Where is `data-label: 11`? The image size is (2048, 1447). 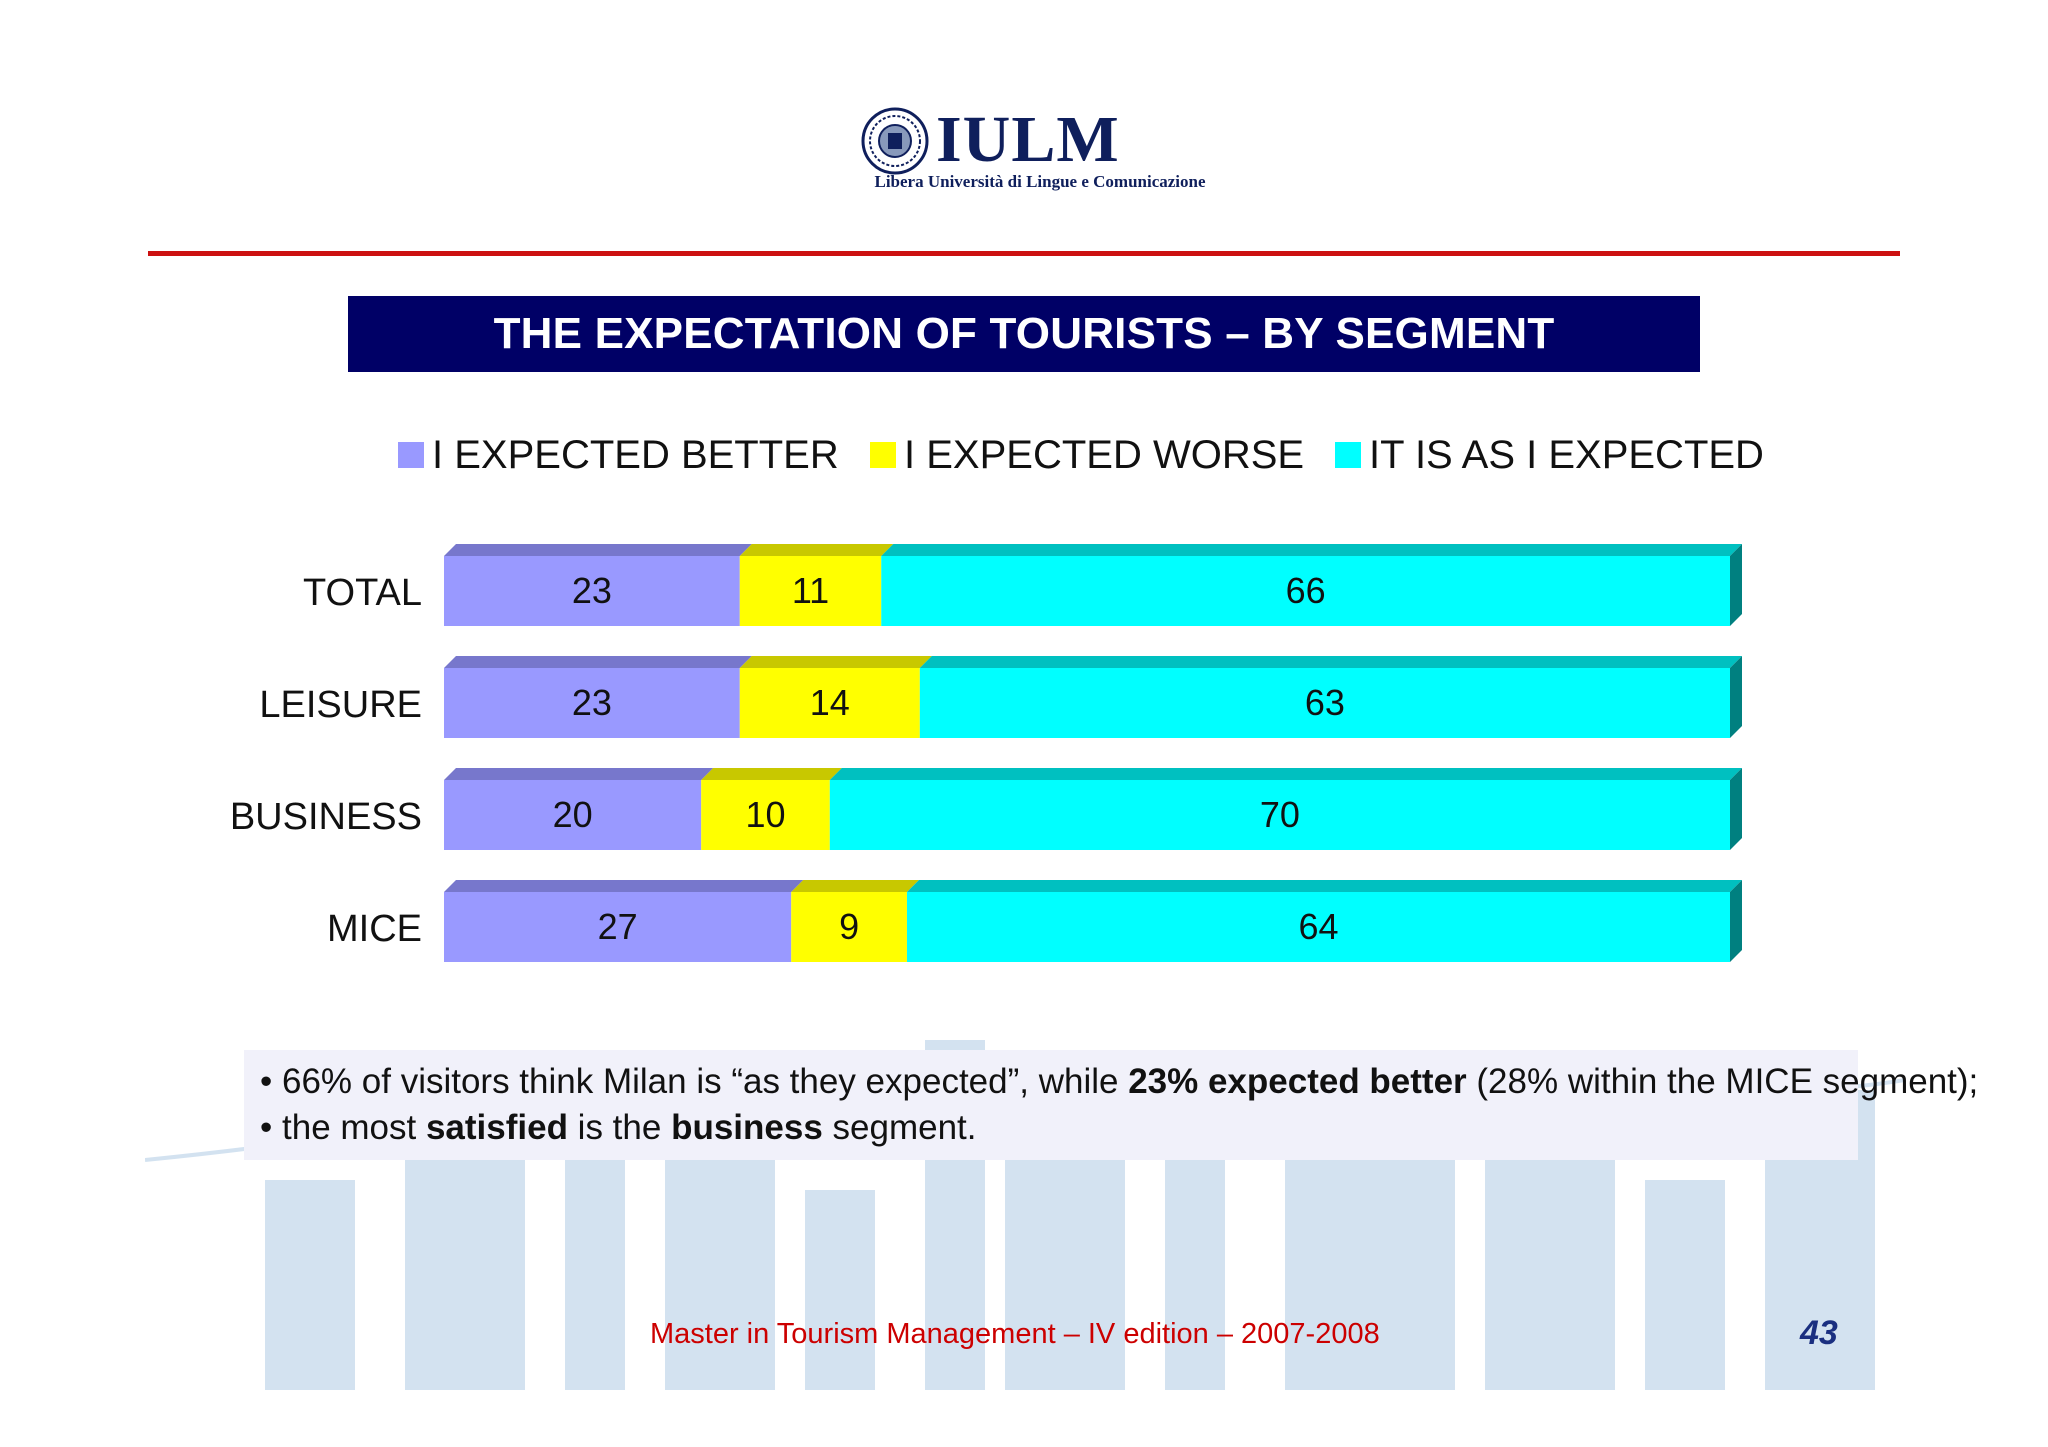 data-label: 11 is located at coordinates (810, 590).